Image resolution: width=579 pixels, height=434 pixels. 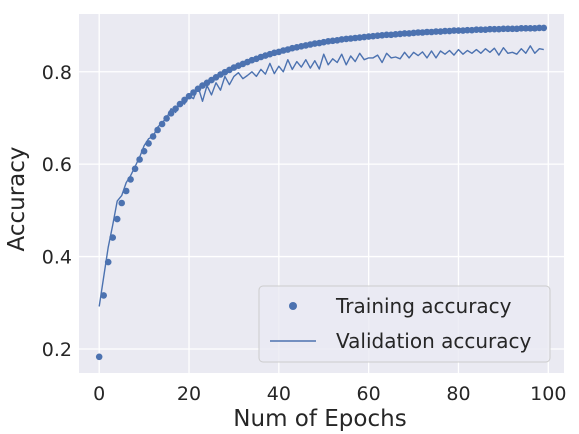 I want to click on y-axis-label: Accuracy, so click(x=17, y=198).